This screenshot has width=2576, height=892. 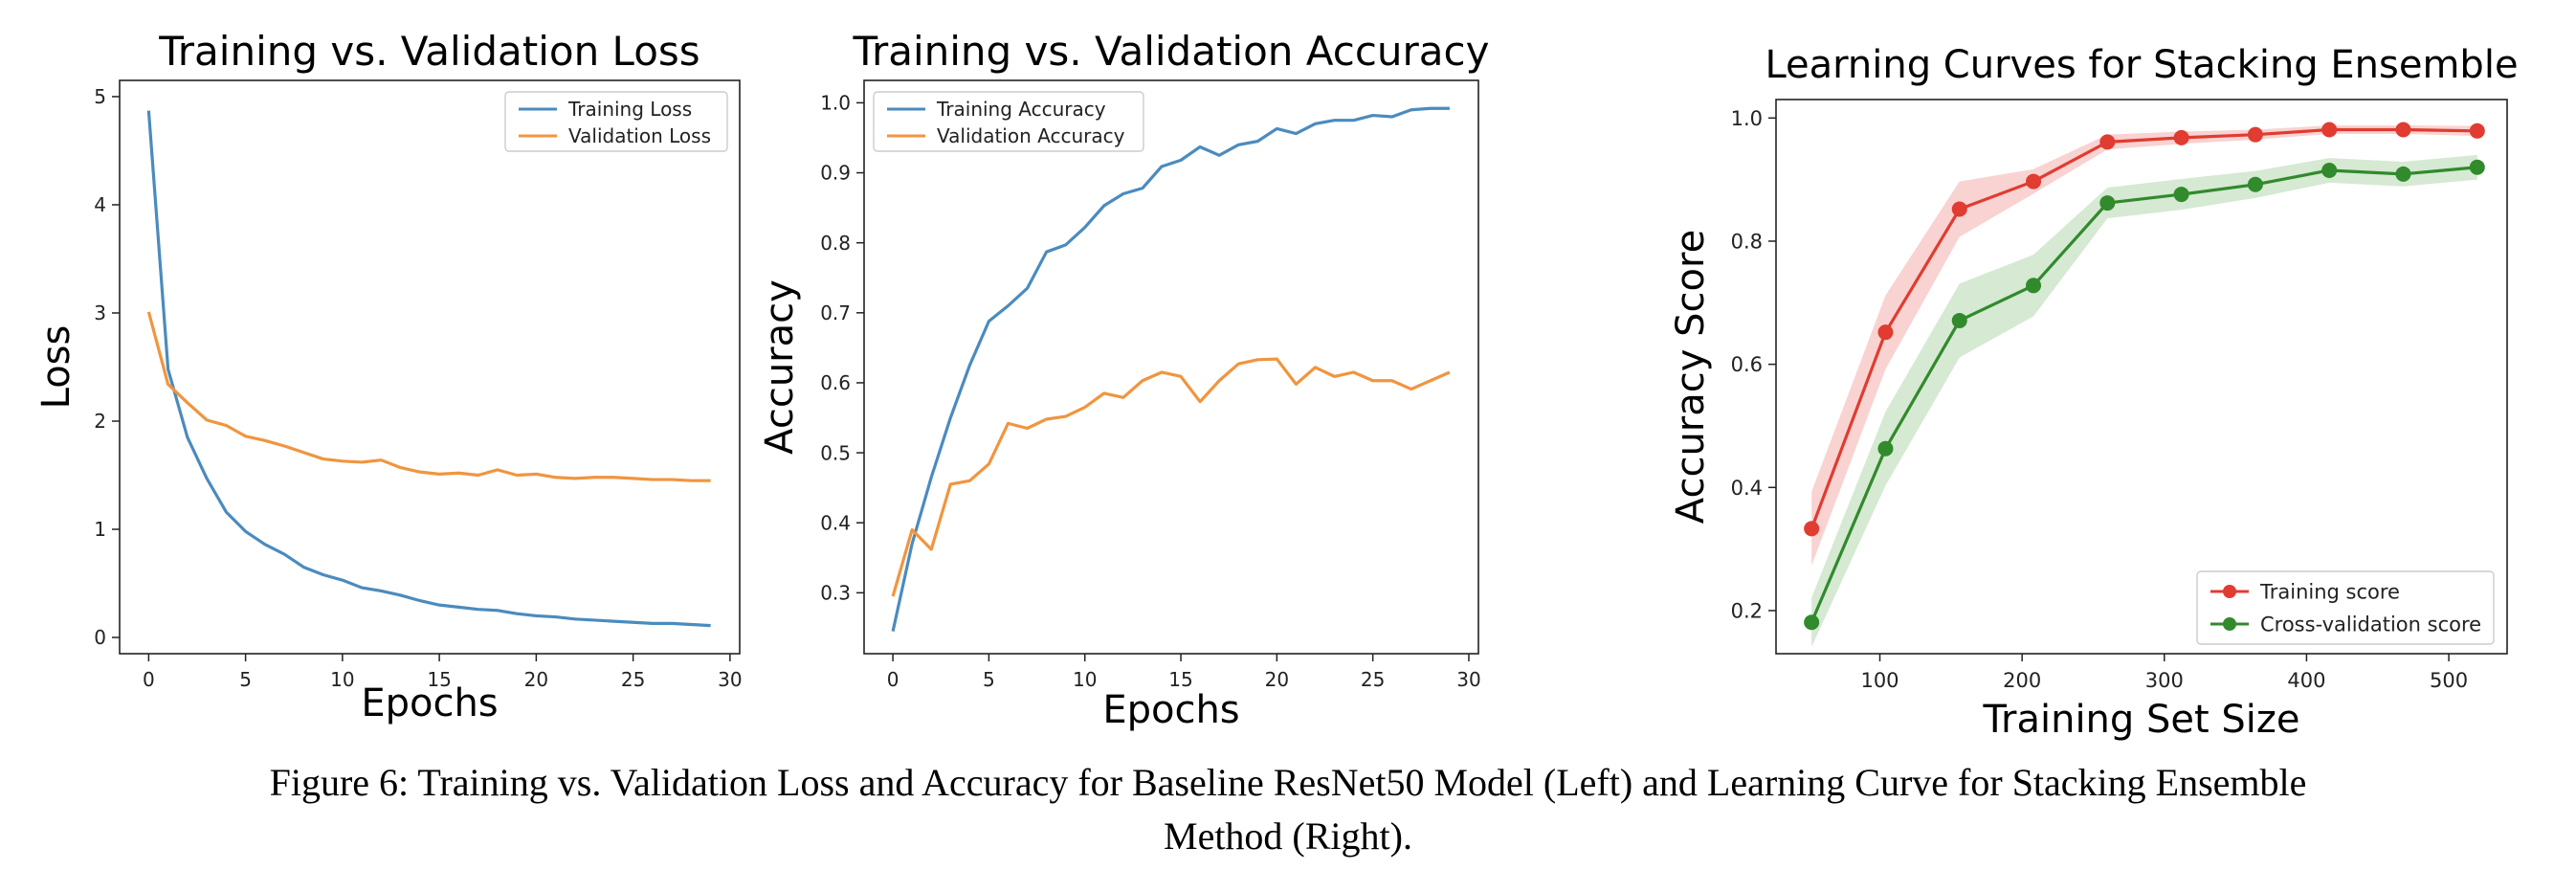 I want to click on y-tick-label: 0.3, so click(x=835, y=593).